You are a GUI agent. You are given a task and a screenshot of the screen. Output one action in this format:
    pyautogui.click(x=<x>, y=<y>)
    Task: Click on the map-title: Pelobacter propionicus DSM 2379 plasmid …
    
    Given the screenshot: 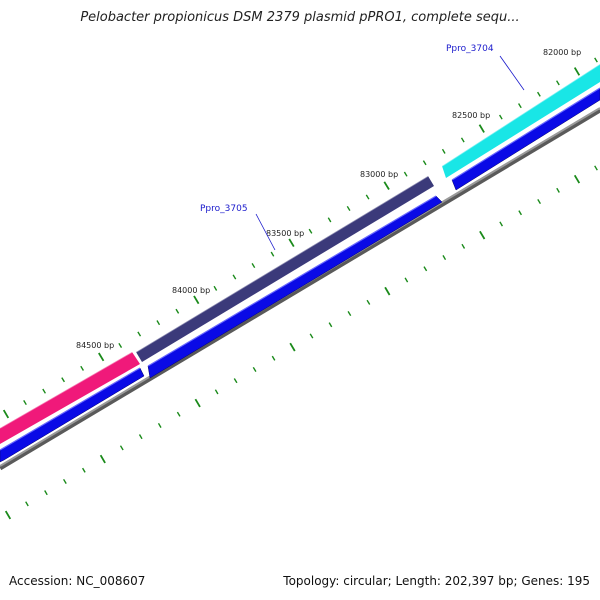 What is the action you would take?
    pyautogui.click(x=300, y=17)
    